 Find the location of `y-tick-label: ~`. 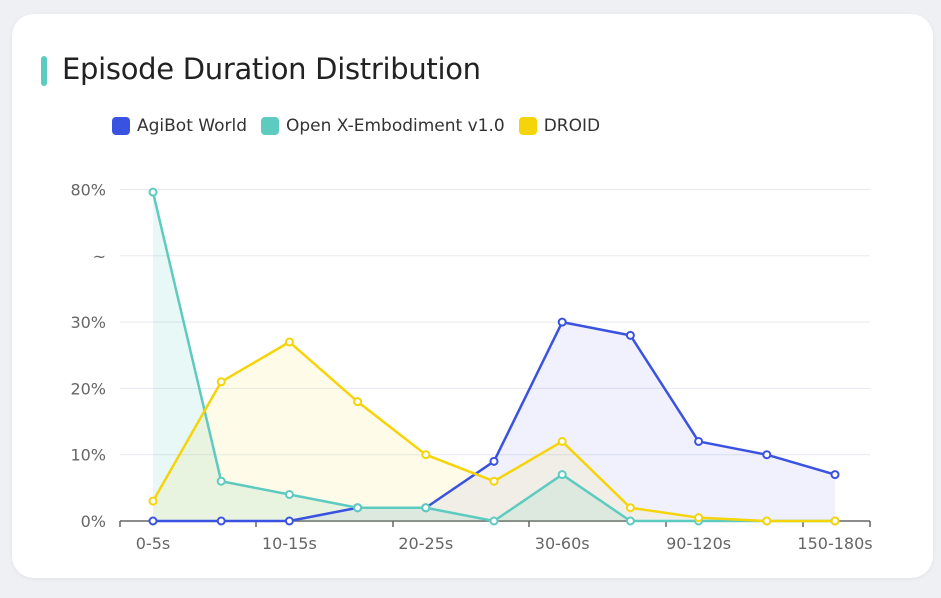

y-tick-label: ~ is located at coordinates (99, 256).